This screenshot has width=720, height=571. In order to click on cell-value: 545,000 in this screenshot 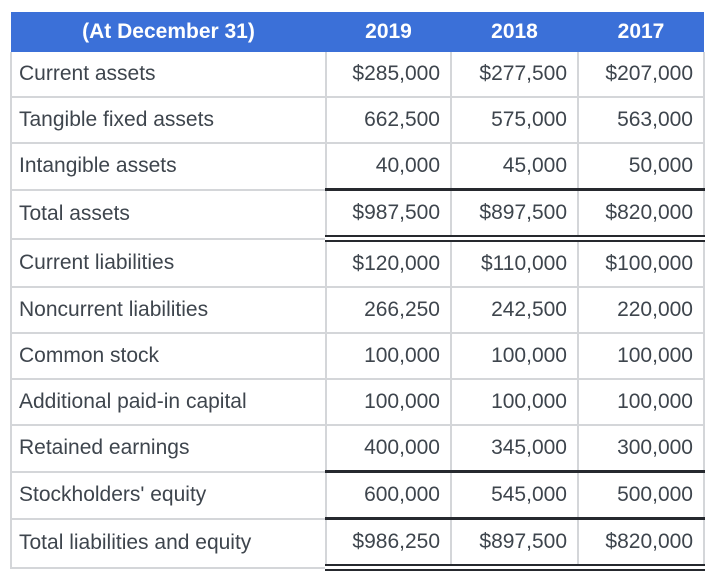, I will do `click(514, 495)`.